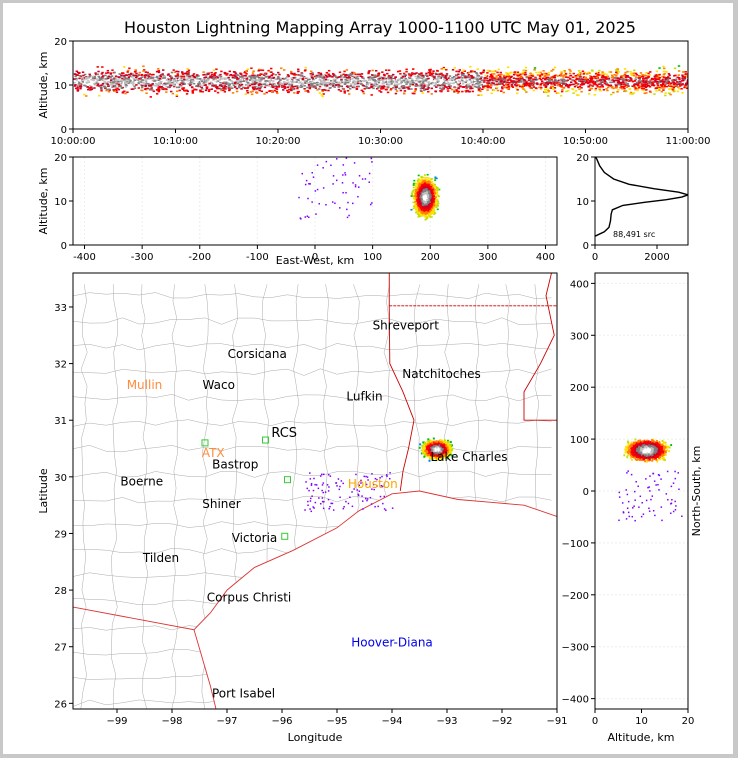 Image resolution: width=738 pixels, height=758 pixels. I want to click on ew-height-density, so click(315, 201).